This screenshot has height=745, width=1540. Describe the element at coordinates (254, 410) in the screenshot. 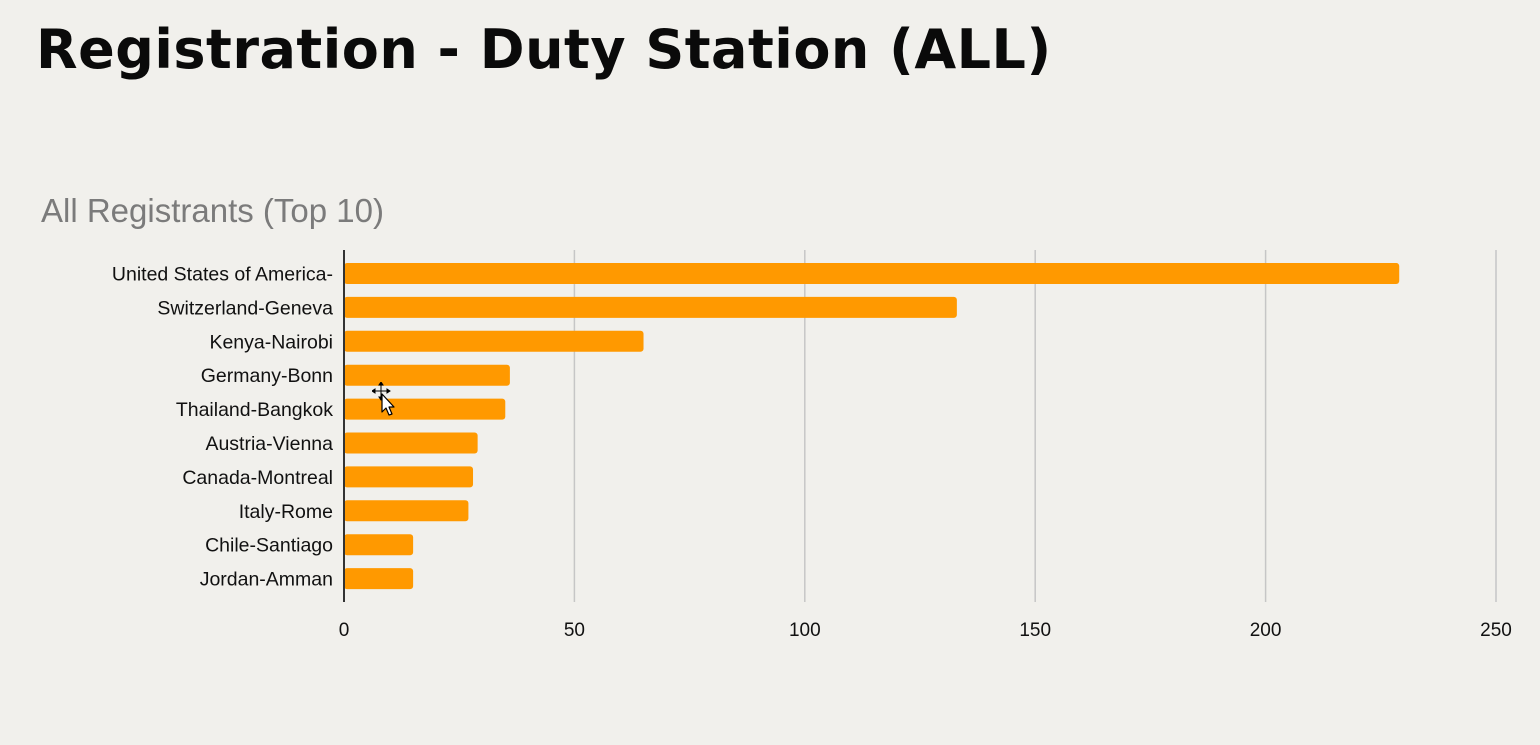

I see `category-label: Thailand-Bangkok` at that location.